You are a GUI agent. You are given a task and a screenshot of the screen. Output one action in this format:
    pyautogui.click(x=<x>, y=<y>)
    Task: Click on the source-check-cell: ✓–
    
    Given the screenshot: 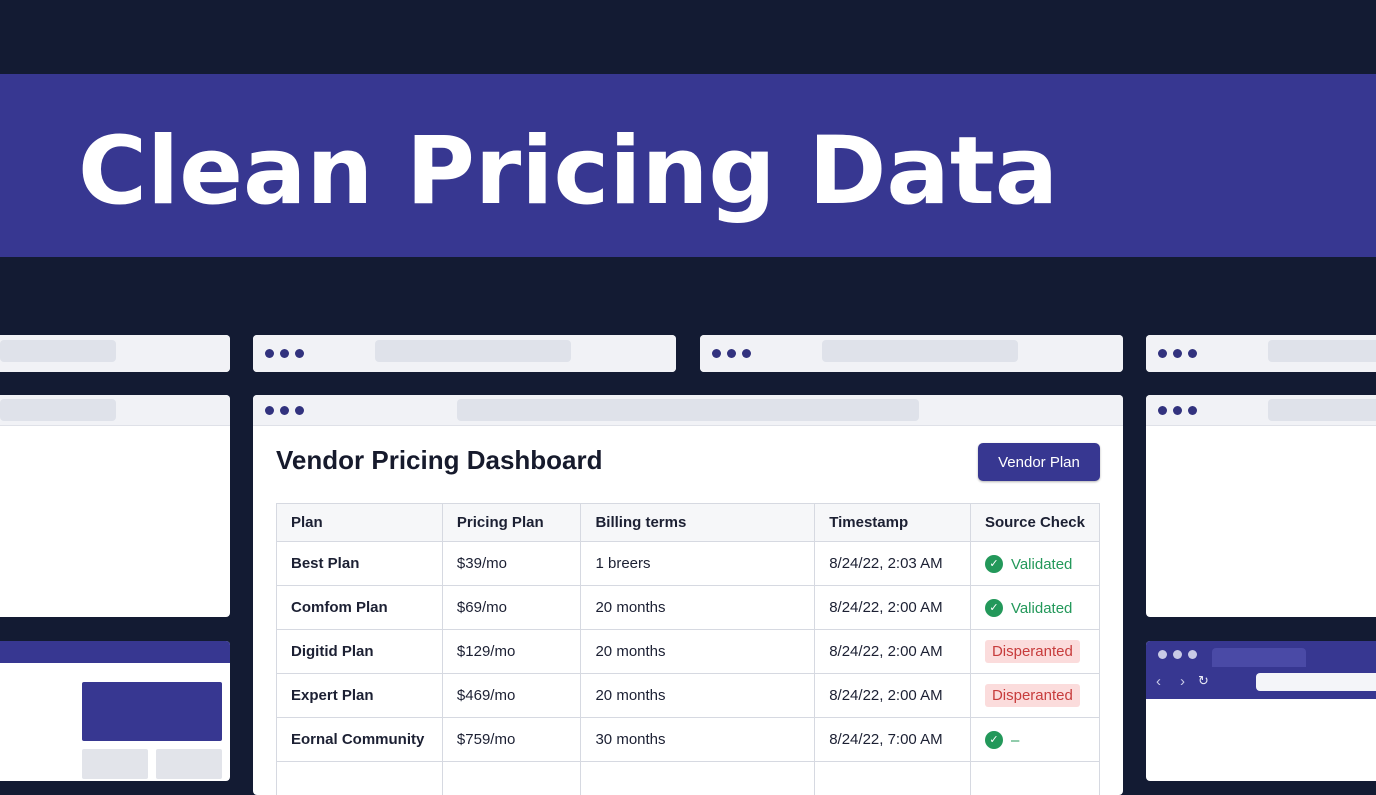 What is the action you would take?
    pyautogui.click(x=1034, y=740)
    